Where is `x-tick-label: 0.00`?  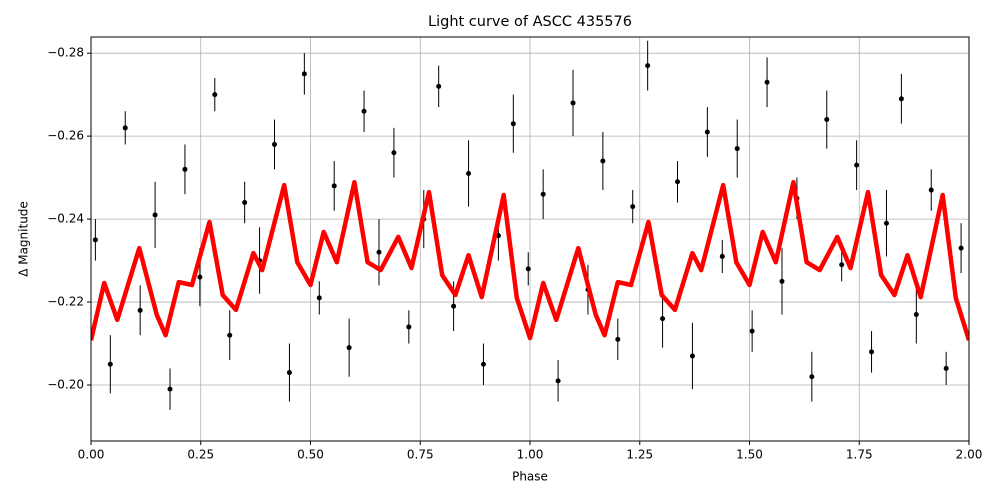
x-tick-label: 0.00 is located at coordinates (91, 455).